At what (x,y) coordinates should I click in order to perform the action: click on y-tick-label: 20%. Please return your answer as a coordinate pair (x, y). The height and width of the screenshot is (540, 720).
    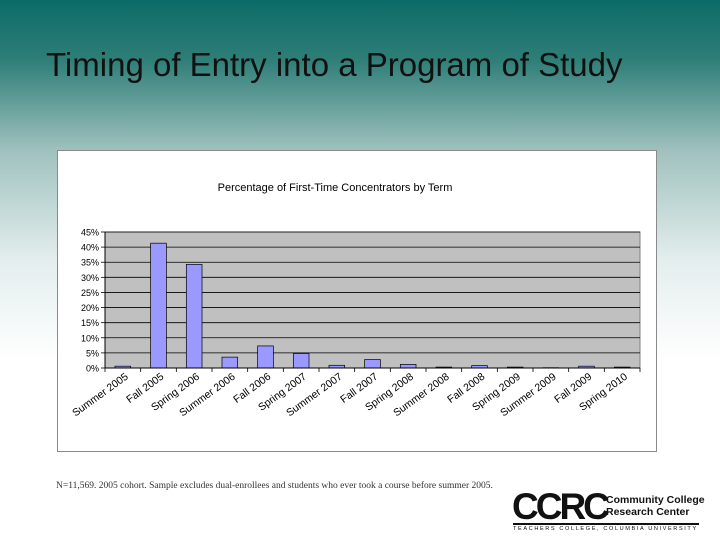
    Looking at the image, I should click on (90, 308).